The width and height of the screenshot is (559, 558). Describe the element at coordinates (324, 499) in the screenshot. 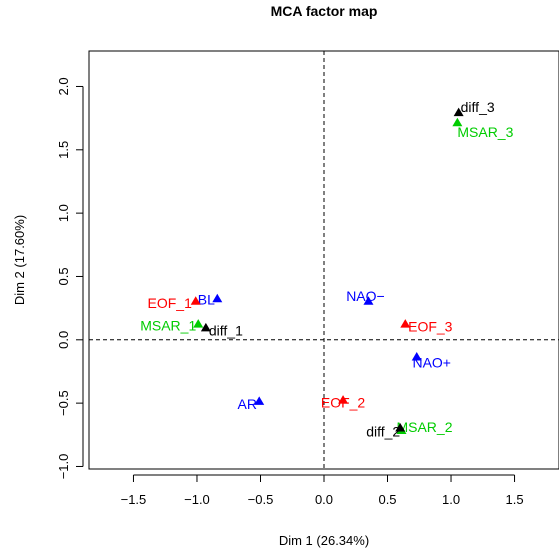

I see `x-tick-label: 0.0` at that location.